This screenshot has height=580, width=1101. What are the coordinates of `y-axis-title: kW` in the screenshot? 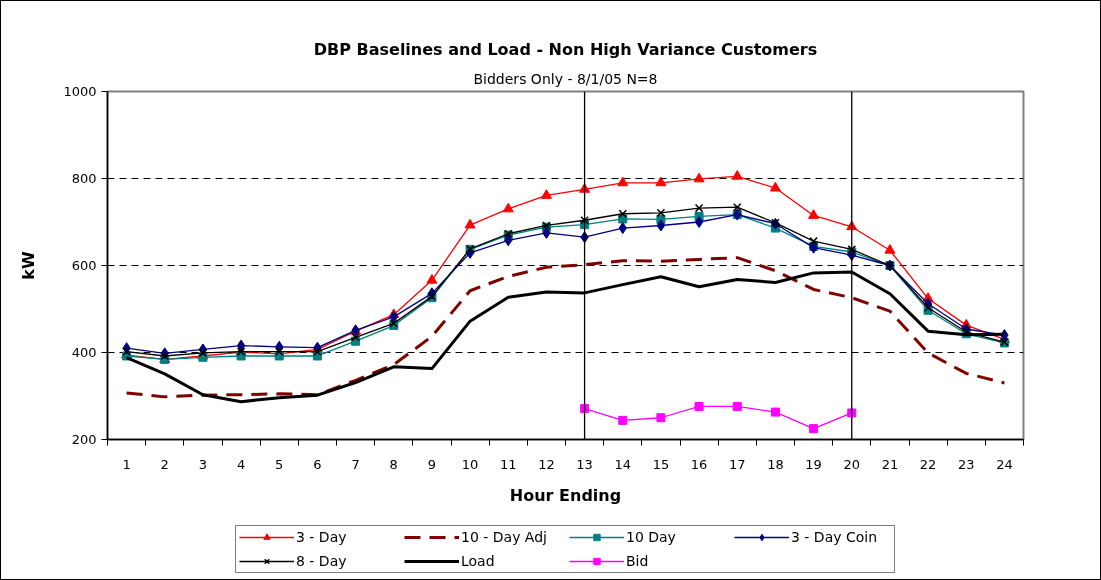 It's located at (29, 265).